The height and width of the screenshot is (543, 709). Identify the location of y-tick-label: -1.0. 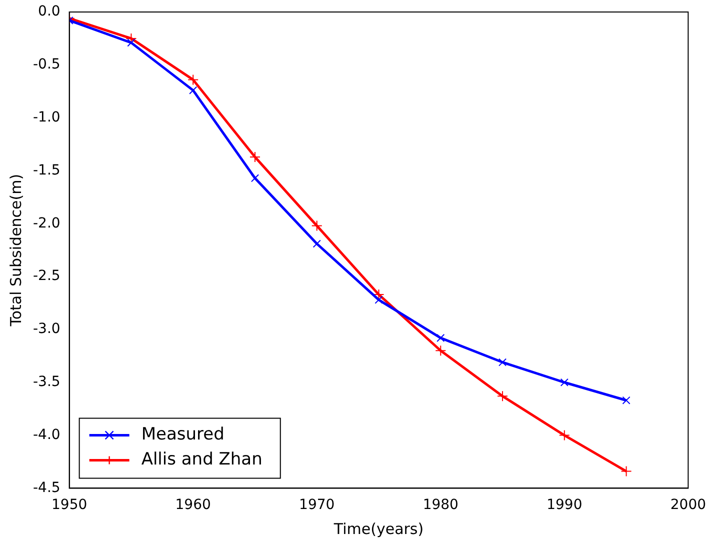
(46, 117).